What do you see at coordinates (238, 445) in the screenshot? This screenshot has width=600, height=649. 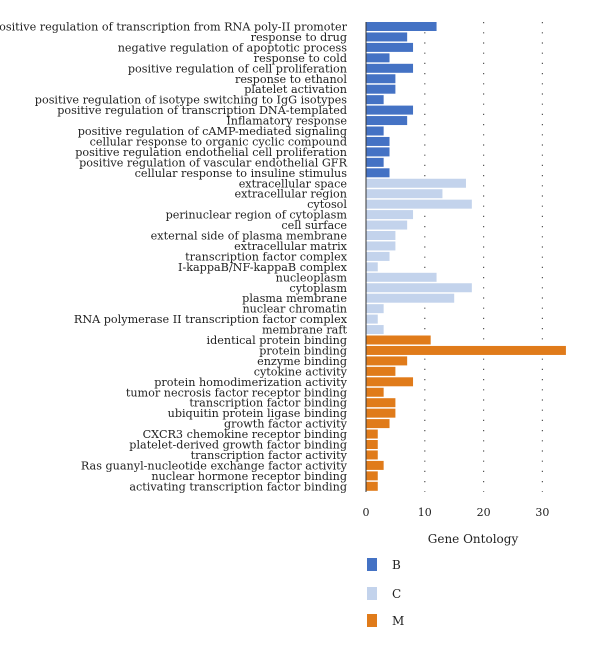 I see `category-label: platelet-derived growth factor binding` at bounding box center [238, 445].